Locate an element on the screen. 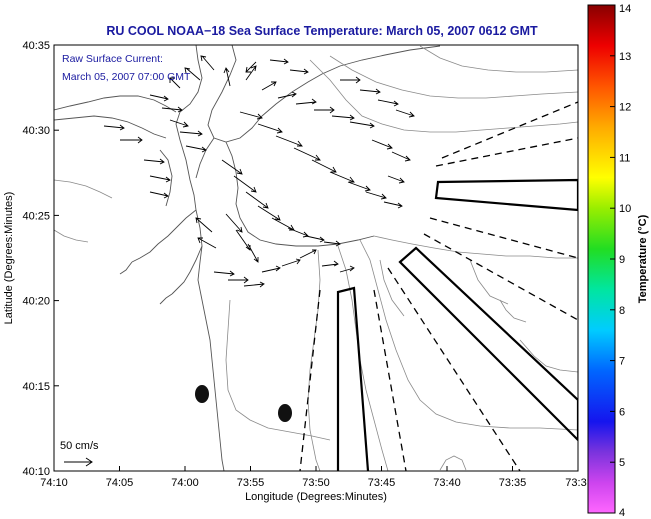 The height and width of the screenshot is (519, 651). x-tick-label: 73:3 is located at coordinates (575, 483).